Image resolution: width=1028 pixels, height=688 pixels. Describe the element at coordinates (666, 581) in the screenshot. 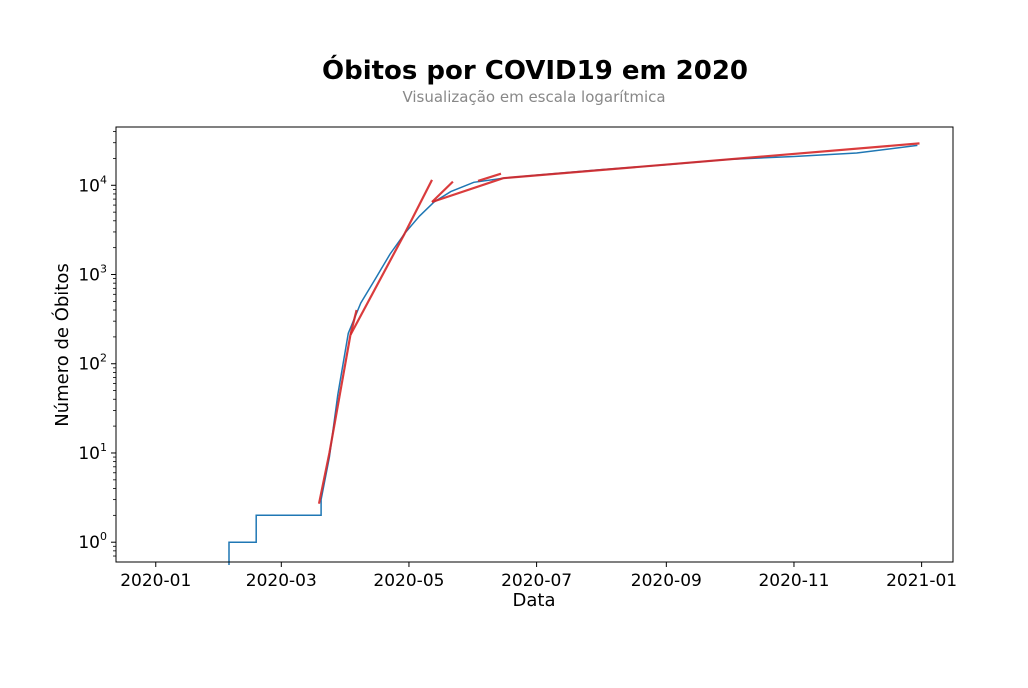

I see `x-tick-label: 2020-09` at that location.